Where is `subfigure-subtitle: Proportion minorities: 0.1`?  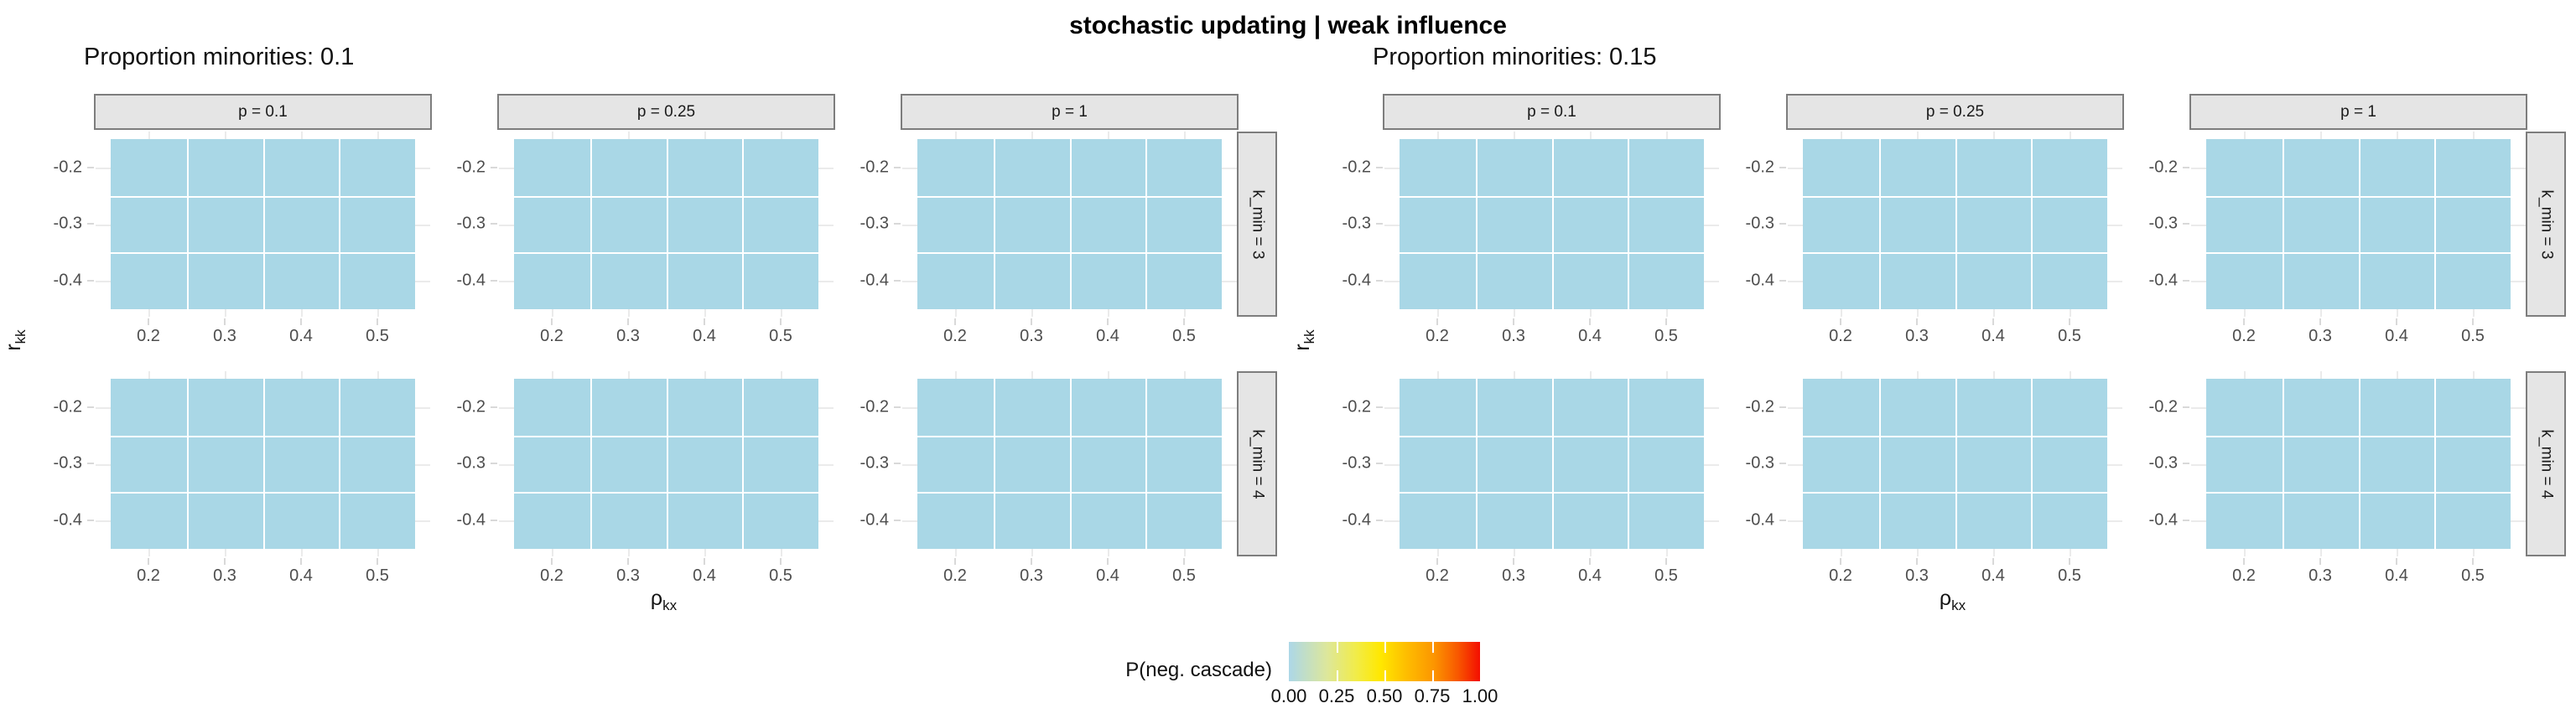 subfigure-subtitle: Proportion minorities: 0.1 is located at coordinates (219, 57).